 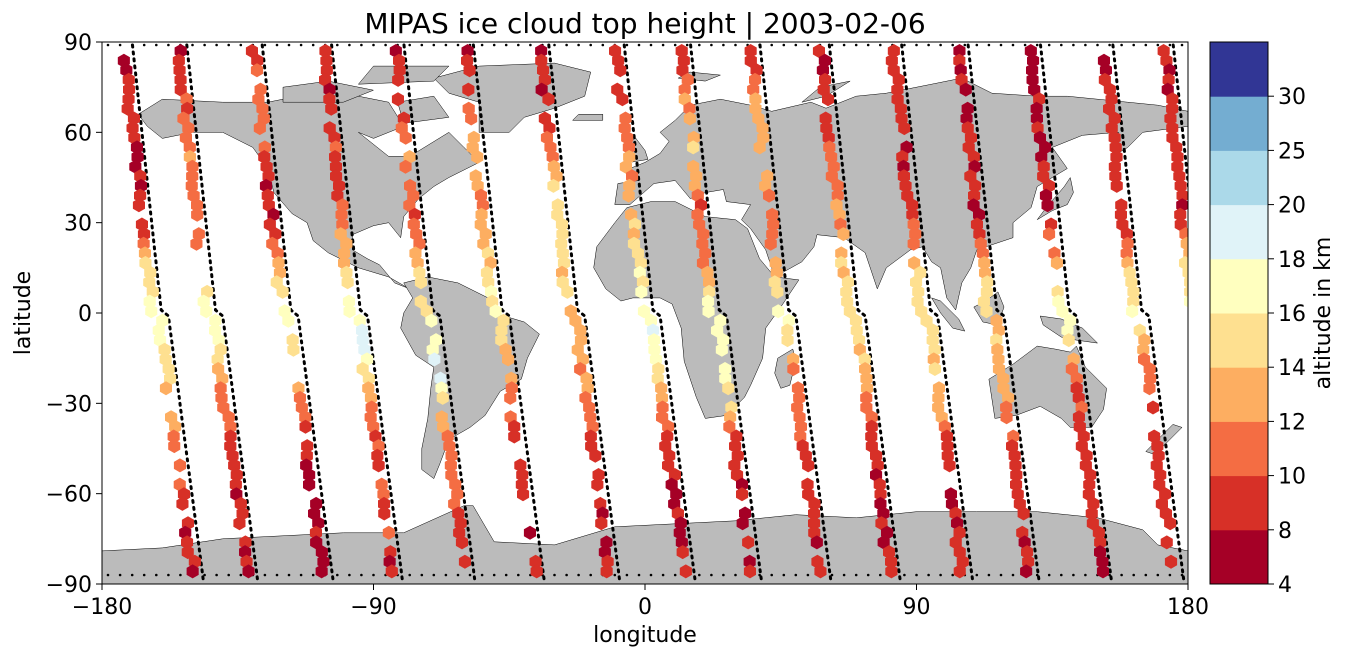 What do you see at coordinates (645, 635) in the screenshot?
I see `x-axis-label: longitude` at bounding box center [645, 635].